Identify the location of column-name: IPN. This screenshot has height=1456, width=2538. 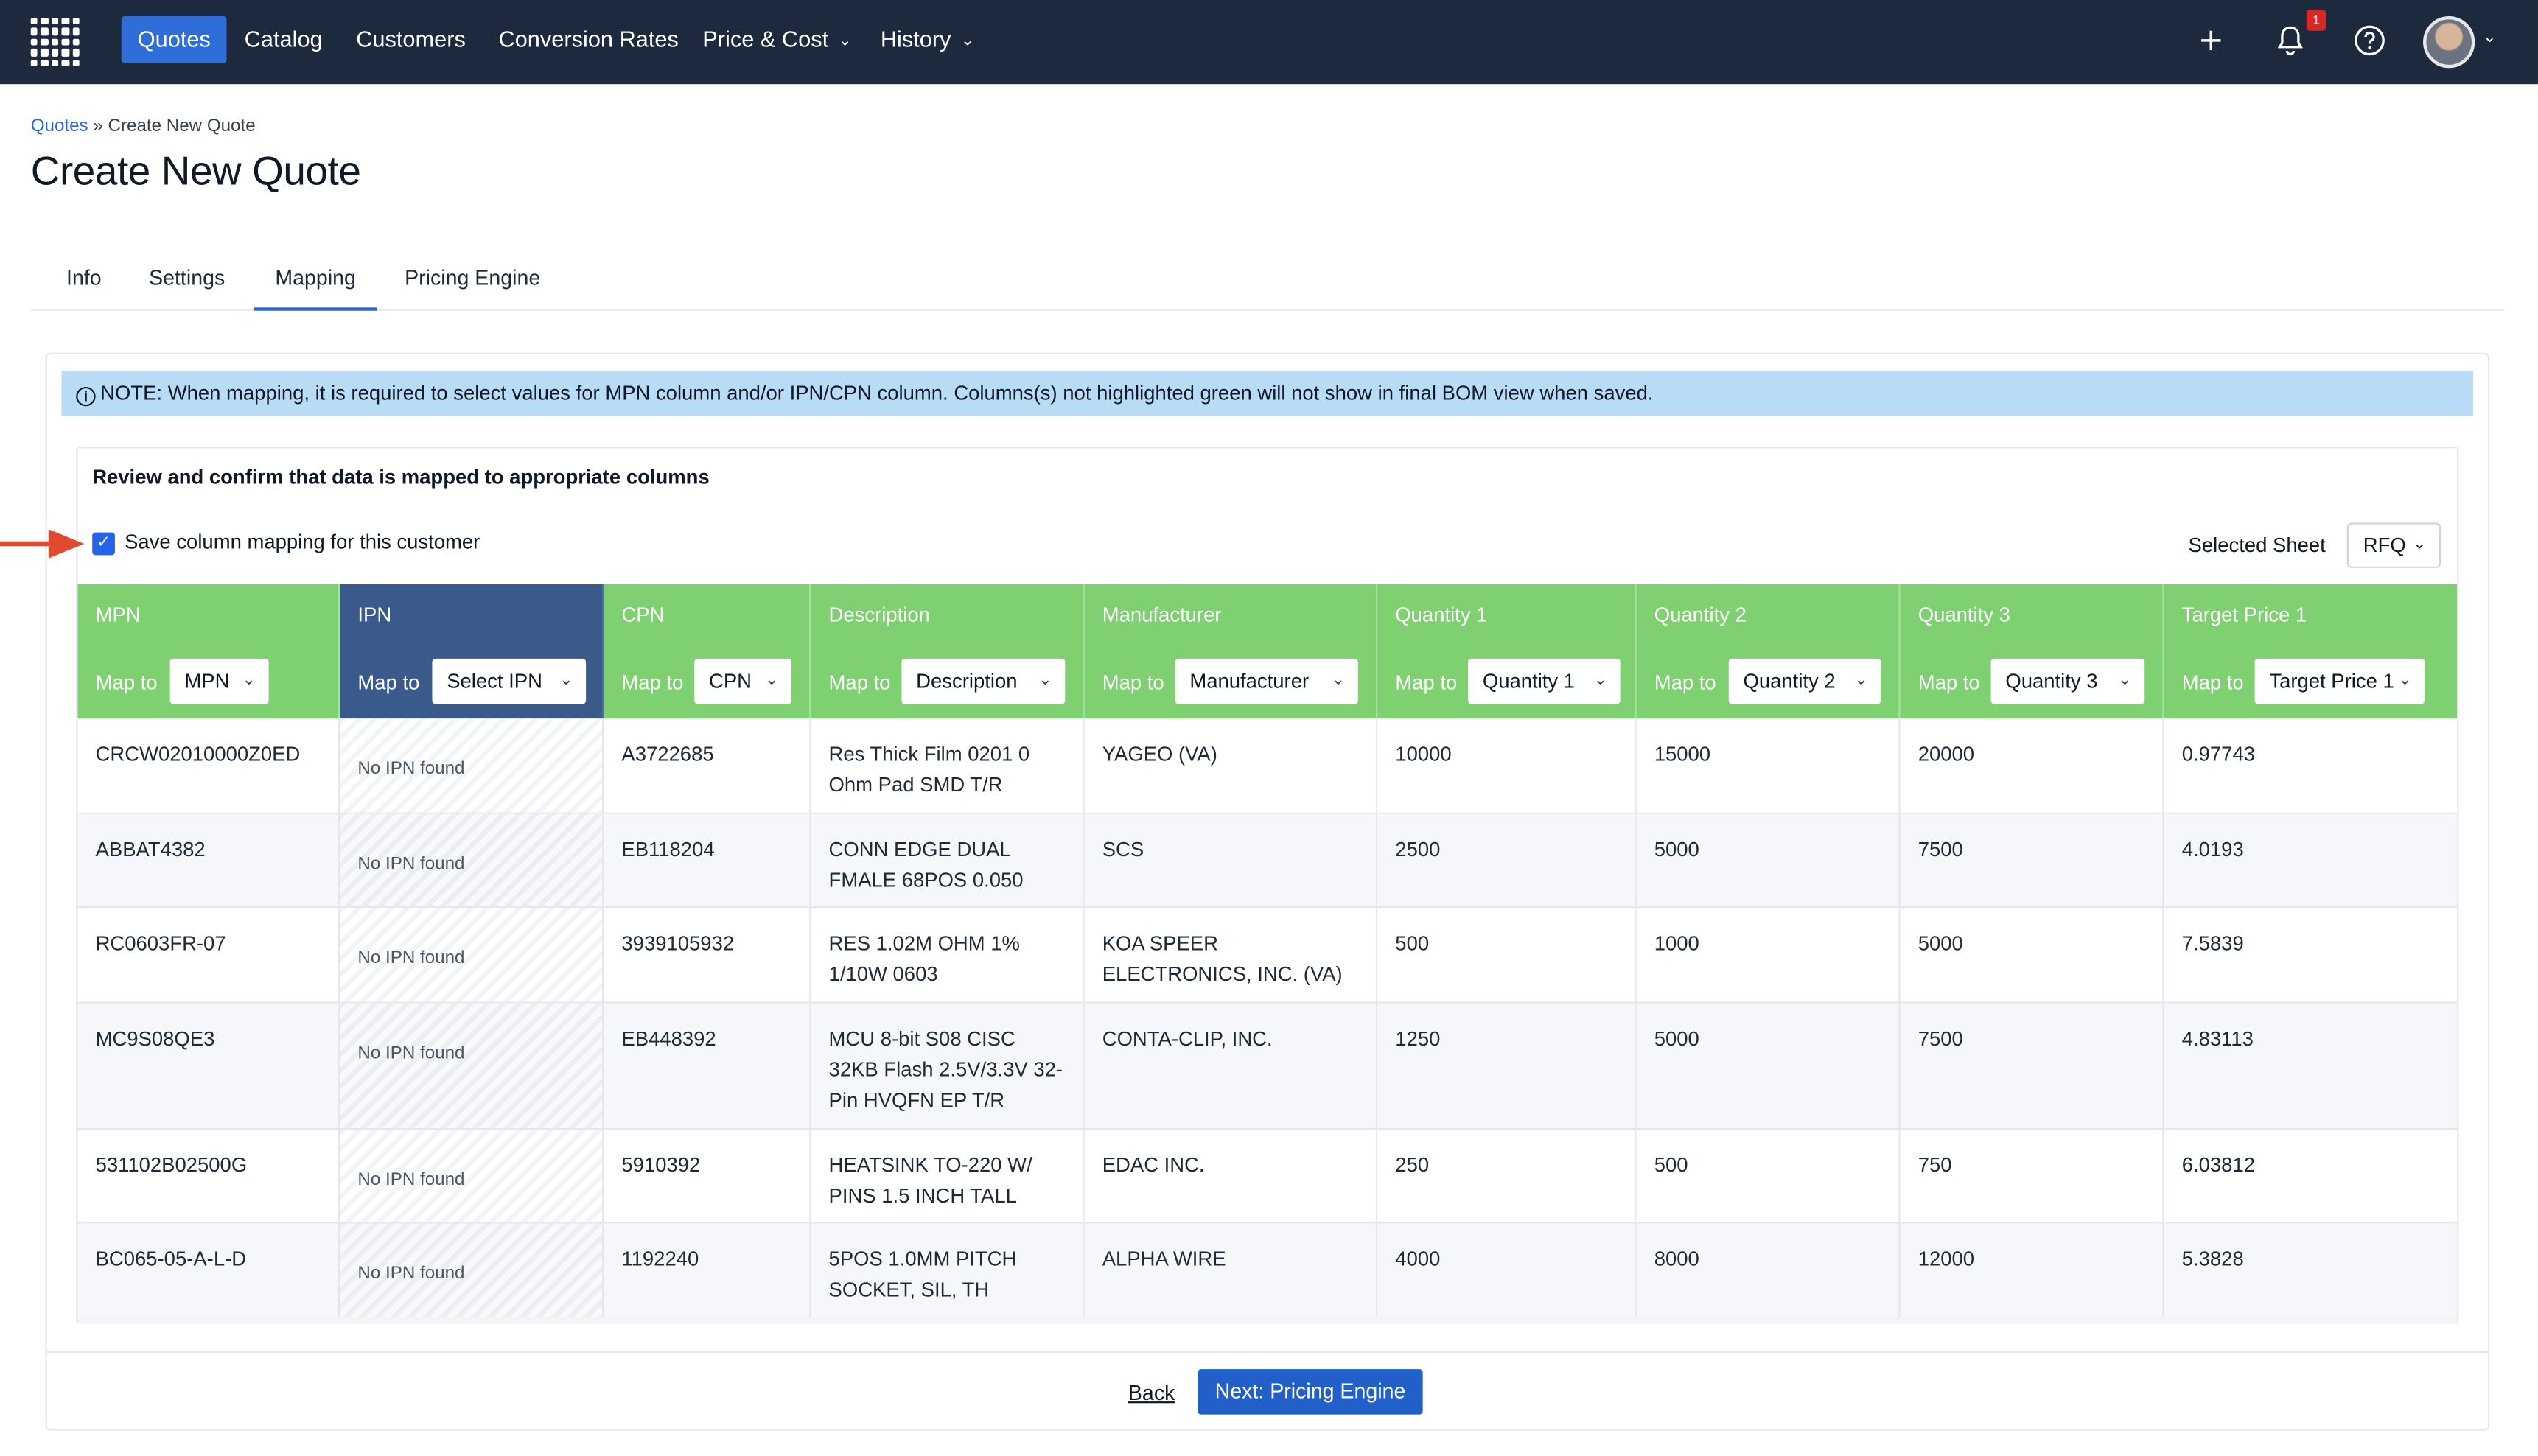
(374, 615).